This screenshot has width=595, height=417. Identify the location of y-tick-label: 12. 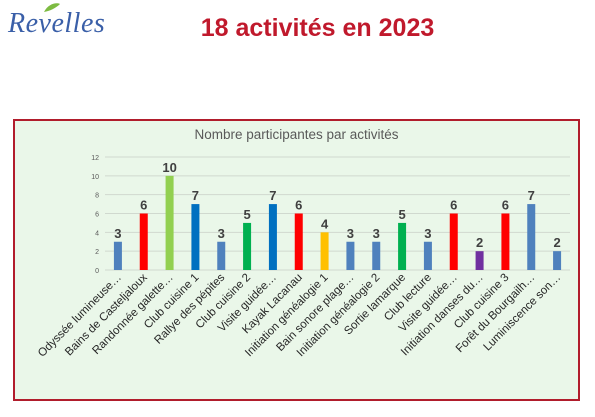
(95, 158).